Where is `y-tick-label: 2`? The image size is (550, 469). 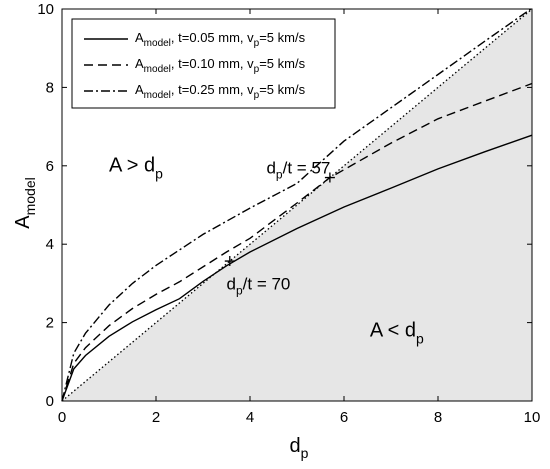
y-tick-label: 2 is located at coordinates (50, 323).